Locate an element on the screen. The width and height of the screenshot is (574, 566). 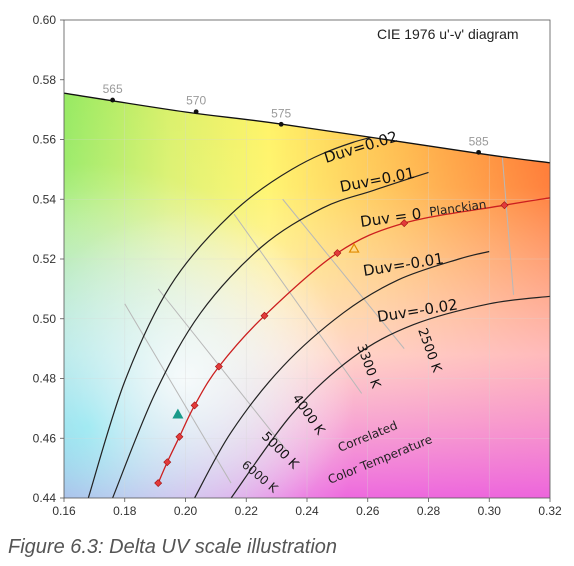
x-tick-label: 0.20 is located at coordinates (186, 511).